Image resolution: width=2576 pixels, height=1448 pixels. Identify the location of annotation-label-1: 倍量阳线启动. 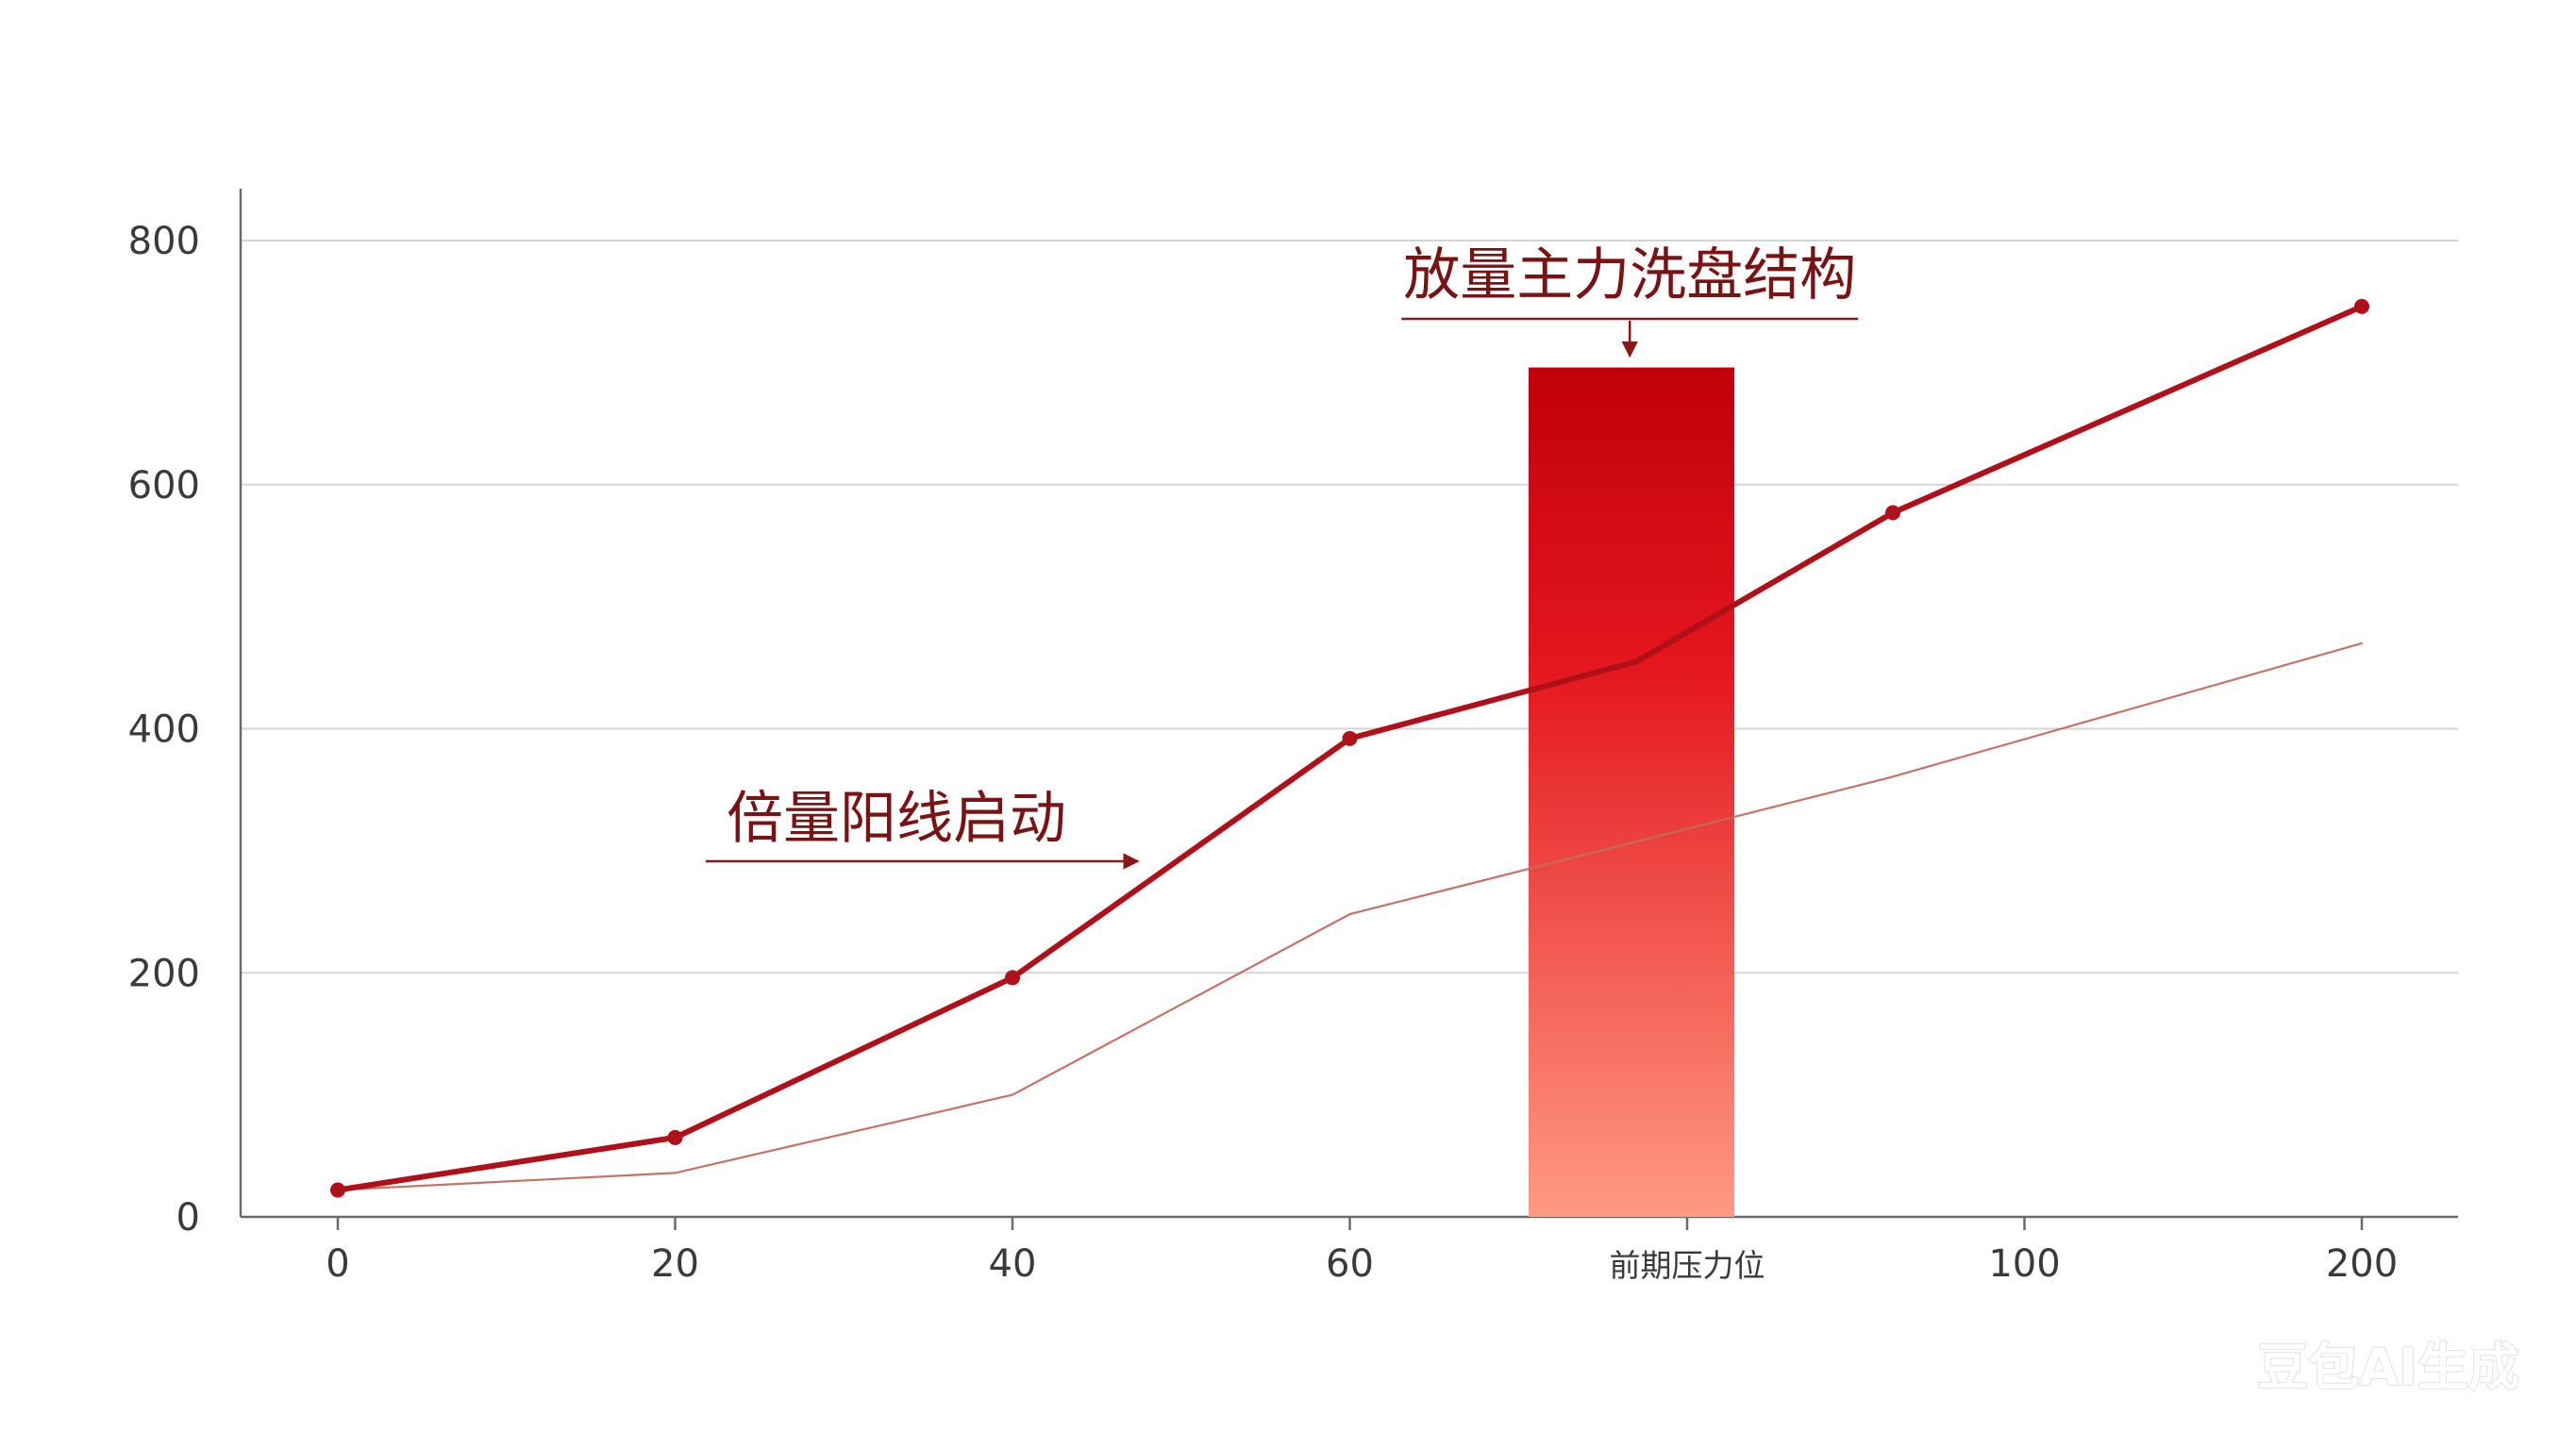
(896, 819).